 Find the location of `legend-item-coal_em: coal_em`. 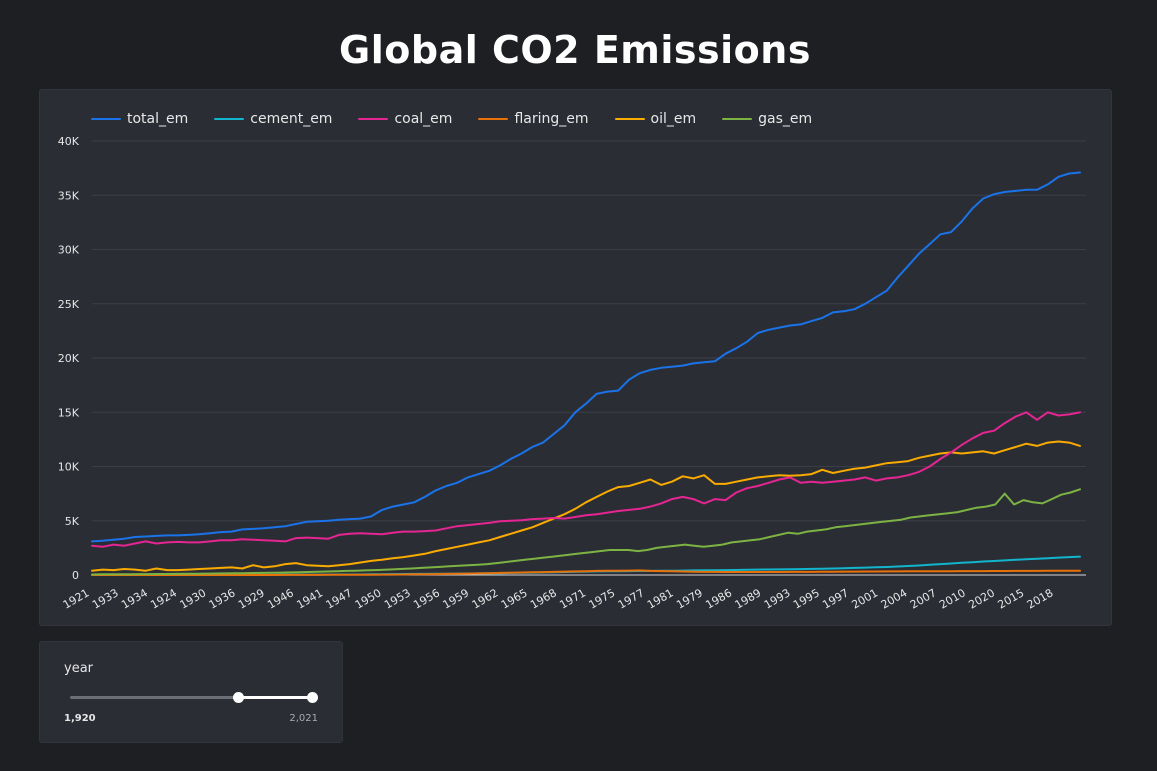

legend-item-coal_em: coal_em is located at coordinates (405, 119).